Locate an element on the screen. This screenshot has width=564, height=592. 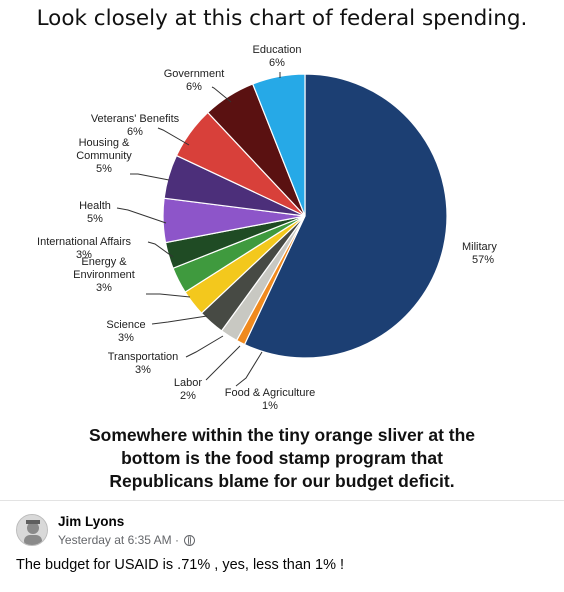
slice-value-military: 57% is located at coordinates (483, 260).